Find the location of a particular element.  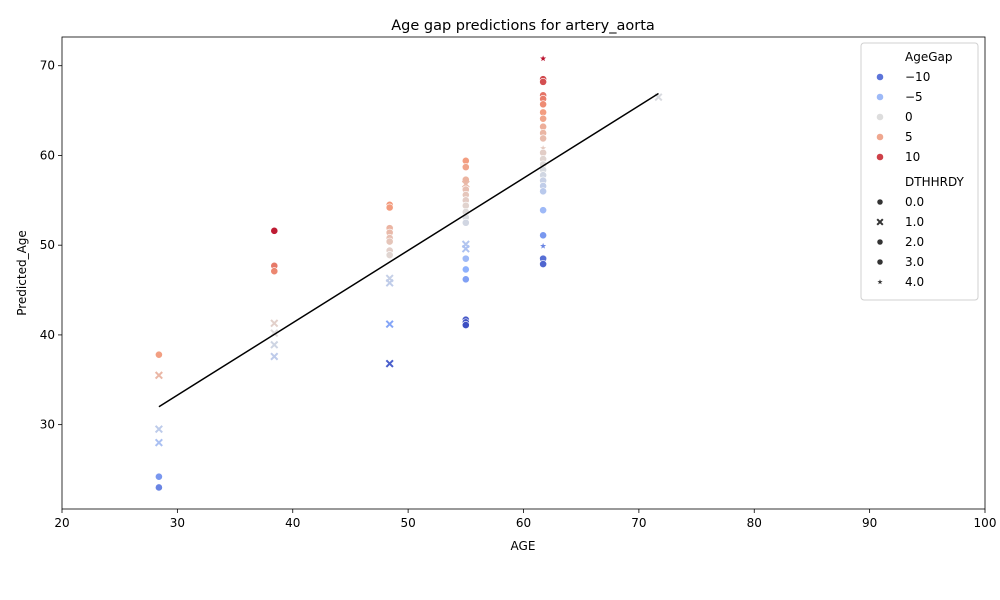

x-tick-label: 20 is located at coordinates (61, 523).